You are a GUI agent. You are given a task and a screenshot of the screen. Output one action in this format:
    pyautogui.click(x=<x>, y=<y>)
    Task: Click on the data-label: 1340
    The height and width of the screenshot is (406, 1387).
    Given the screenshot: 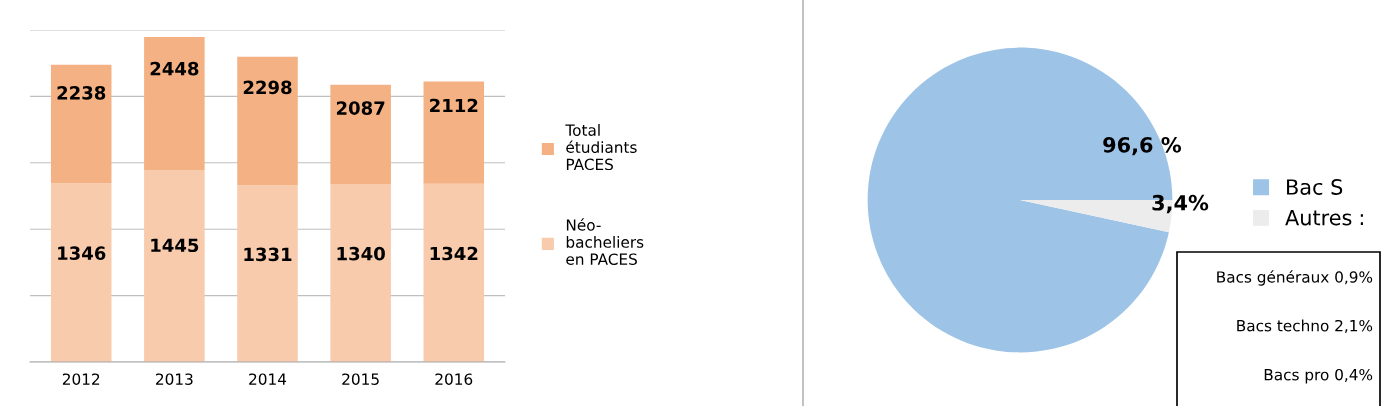 What is the action you would take?
    pyautogui.click(x=361, y=253)
    